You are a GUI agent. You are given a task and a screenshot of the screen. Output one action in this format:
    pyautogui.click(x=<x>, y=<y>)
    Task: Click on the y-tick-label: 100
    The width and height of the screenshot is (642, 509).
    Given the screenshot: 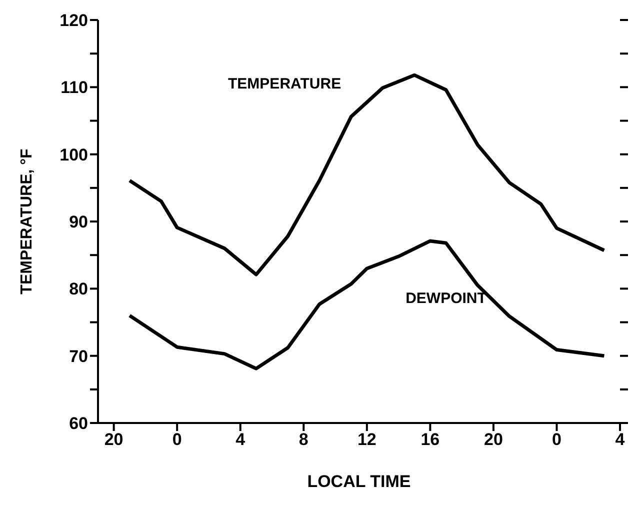 What is the action you would take?
    pyautogui.click(x=74, y=154)
    